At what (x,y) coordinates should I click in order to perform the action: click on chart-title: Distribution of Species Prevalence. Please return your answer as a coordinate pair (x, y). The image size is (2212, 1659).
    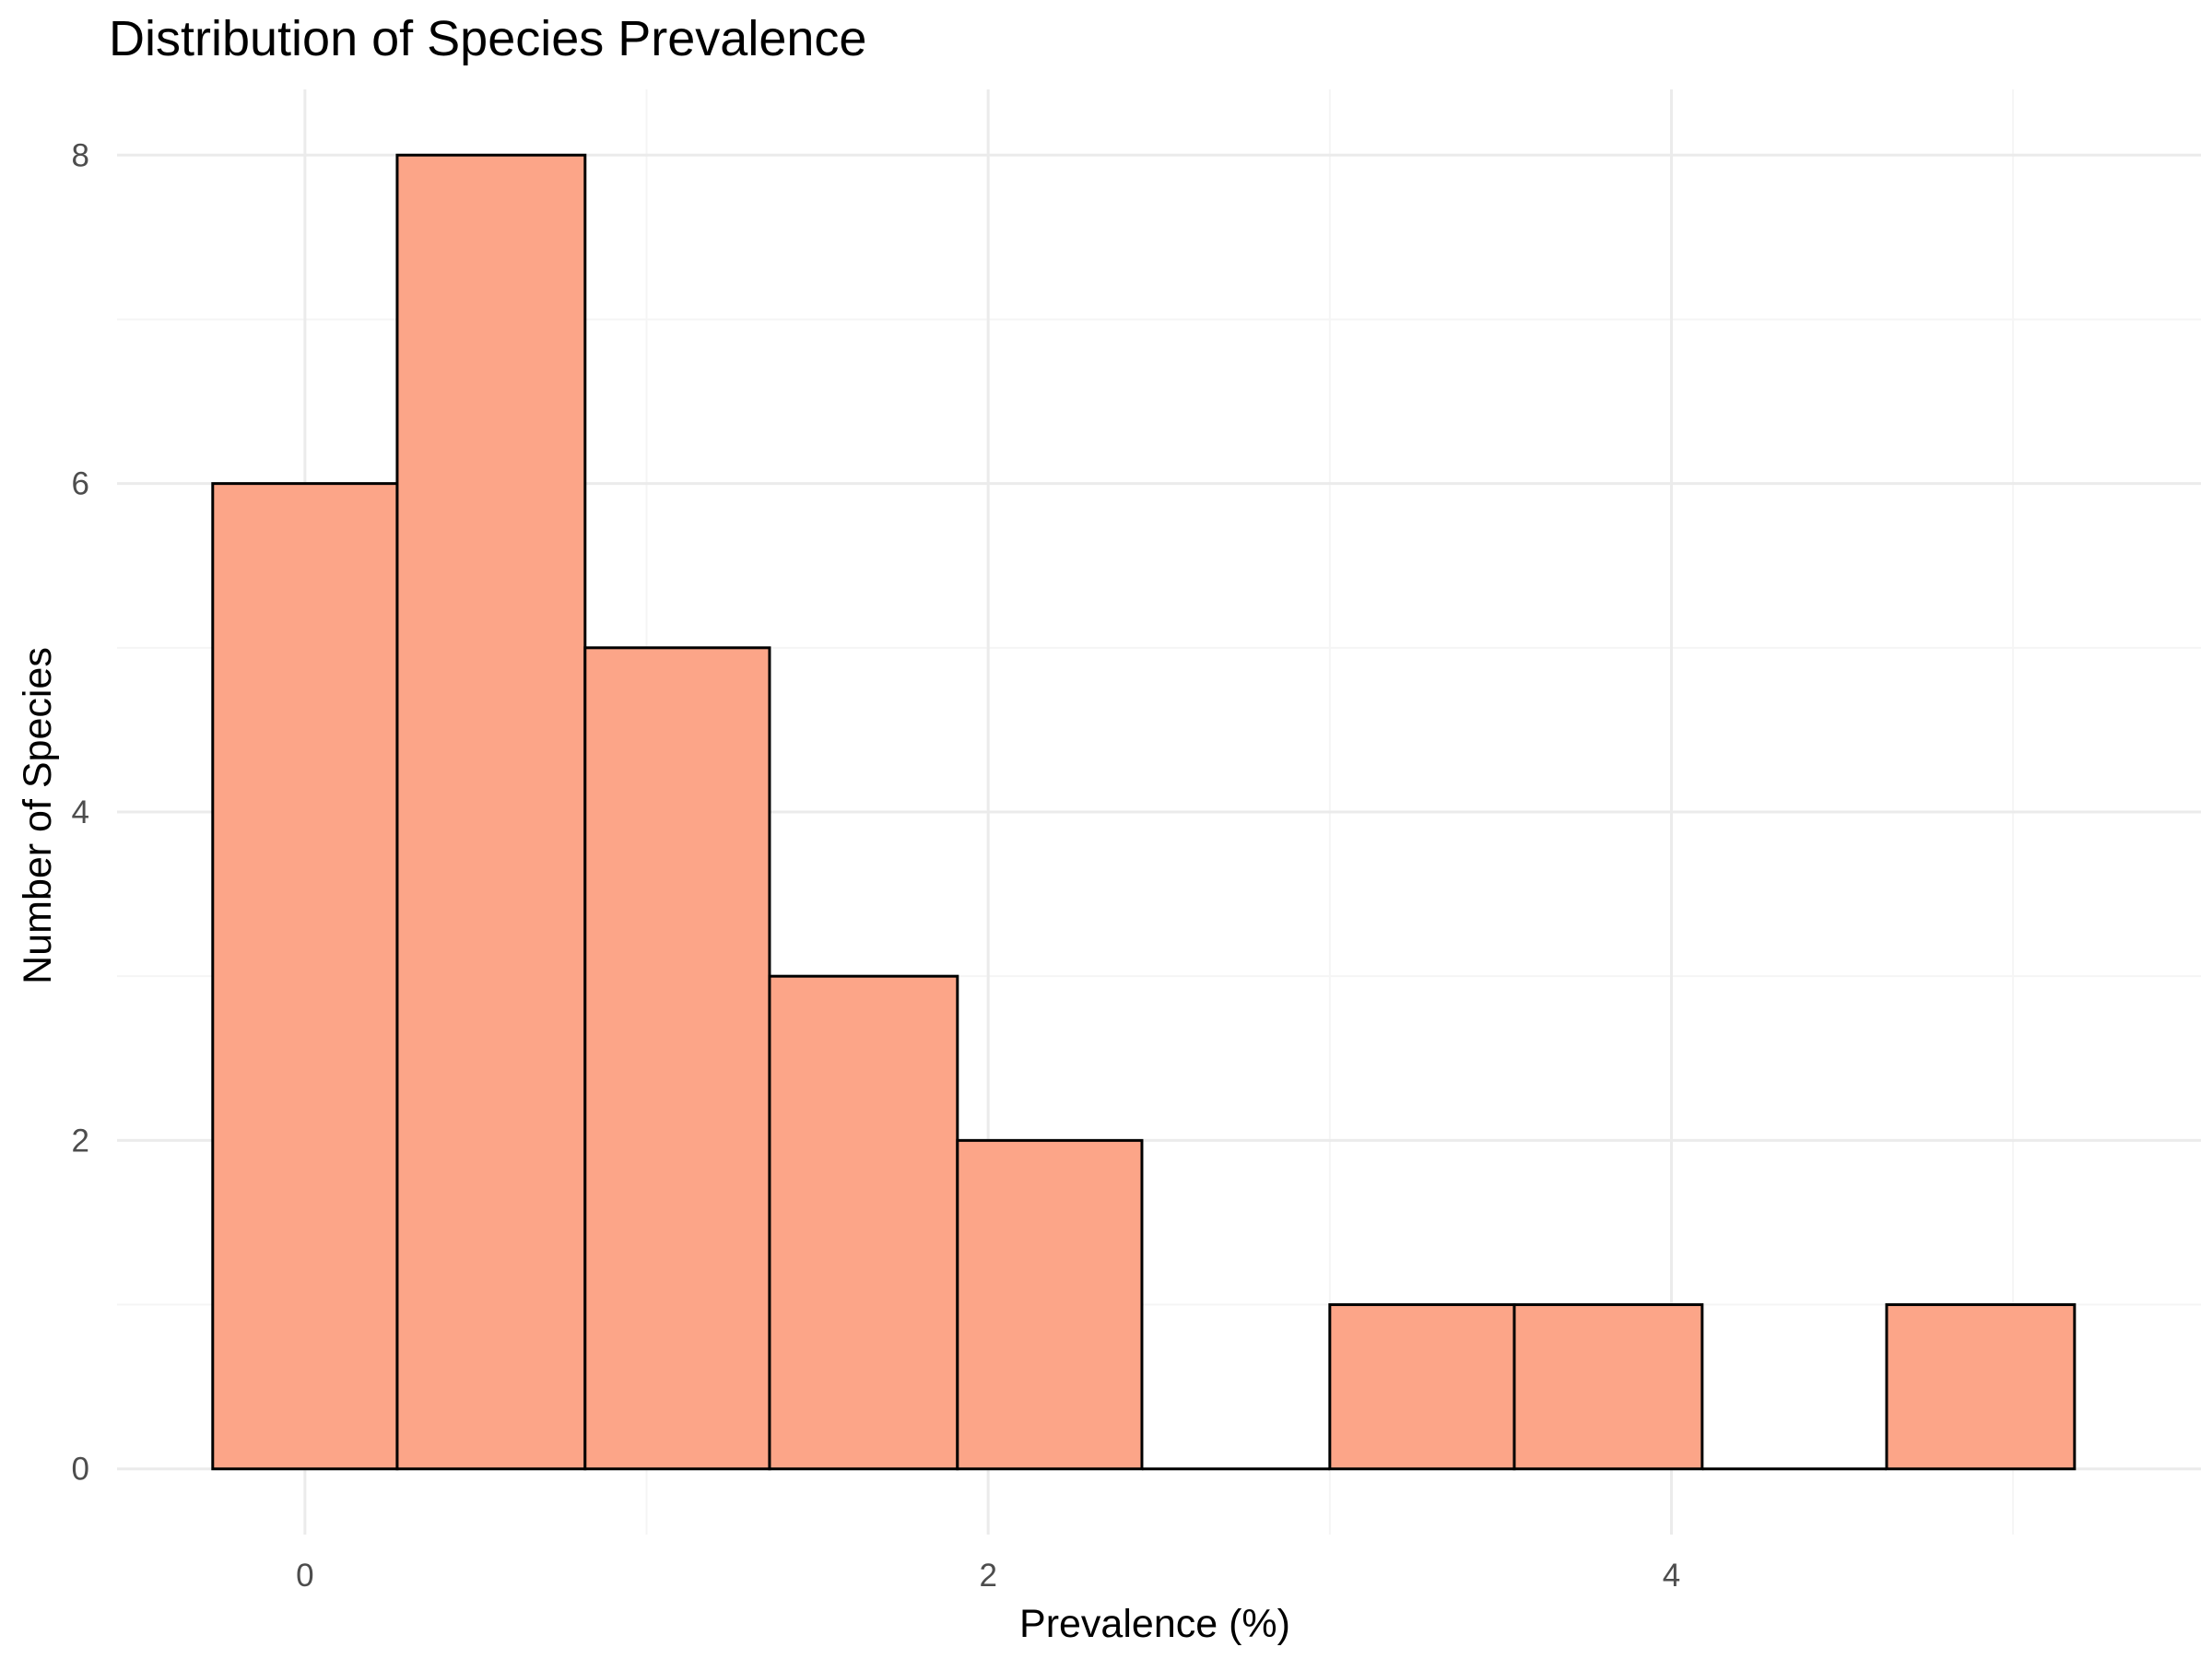
    Looking at the image, I should click on (487, 38).